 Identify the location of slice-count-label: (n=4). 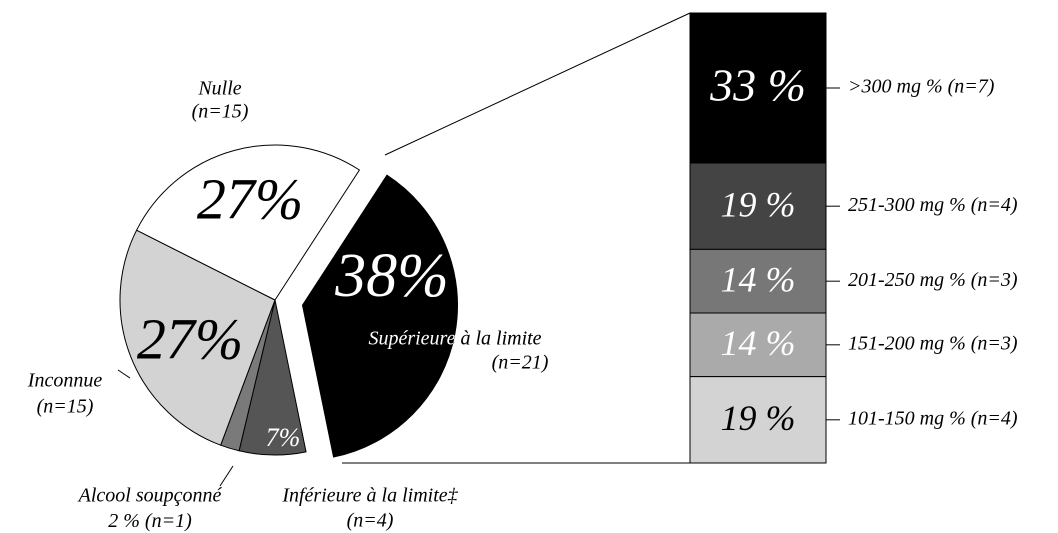
(370, 521).